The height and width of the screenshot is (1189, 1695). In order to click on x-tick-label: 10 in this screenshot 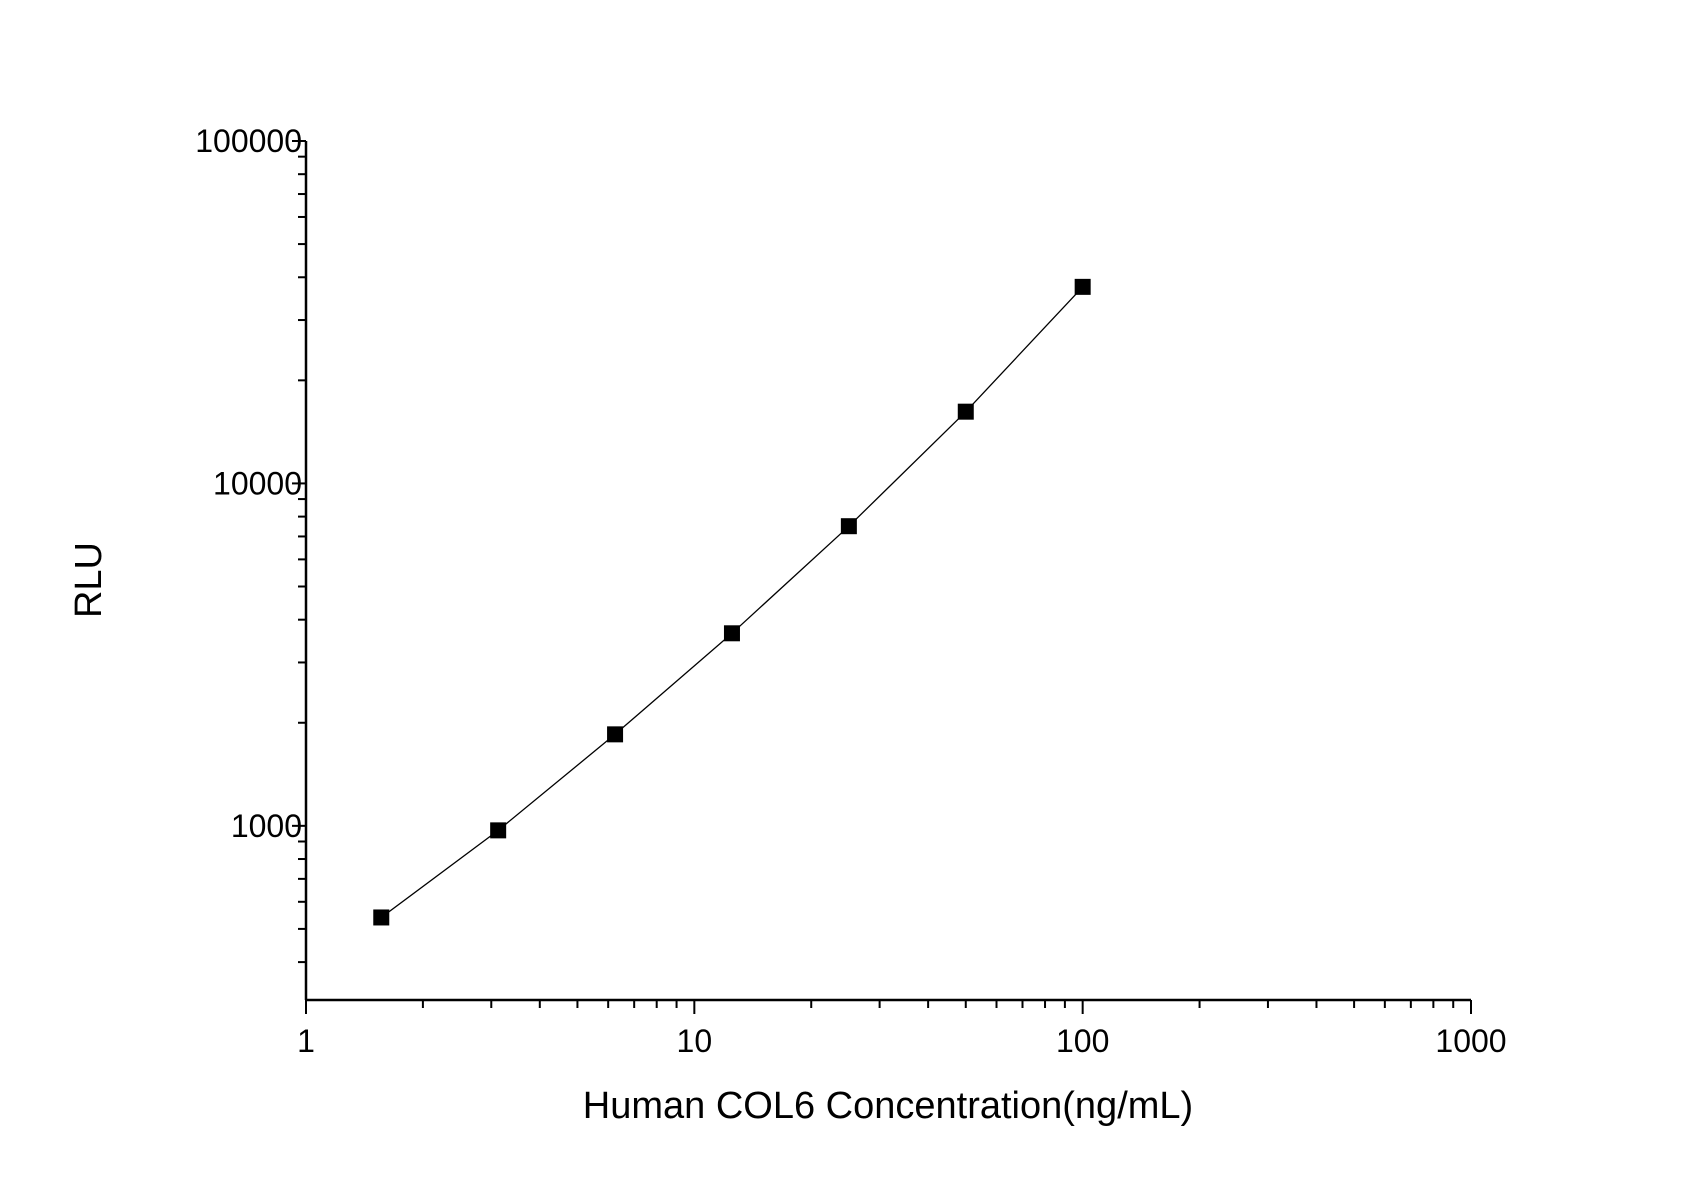, I will do `click(695, 1041)`.